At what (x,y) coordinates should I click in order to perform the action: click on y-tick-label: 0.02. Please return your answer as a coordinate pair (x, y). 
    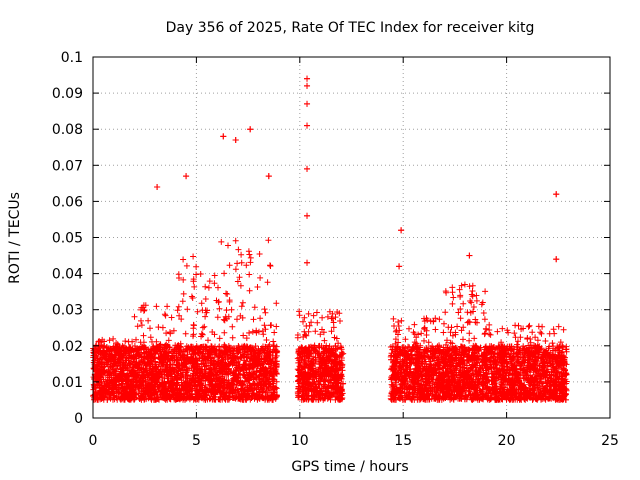
    Looking at the image, I should click on (67, 347).